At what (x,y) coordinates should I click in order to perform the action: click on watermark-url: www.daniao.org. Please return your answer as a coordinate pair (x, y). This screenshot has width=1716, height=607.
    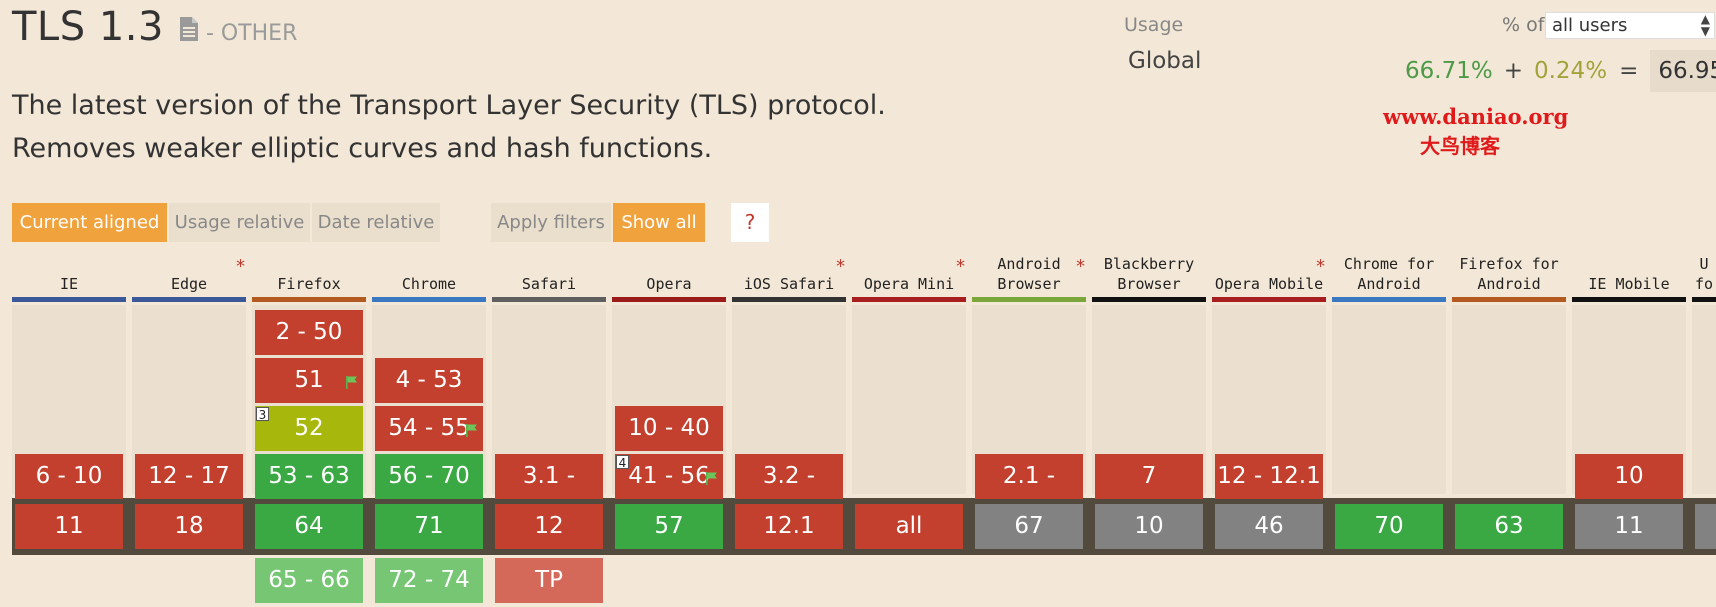
    Looking at the image, I should click on (1476, 116).